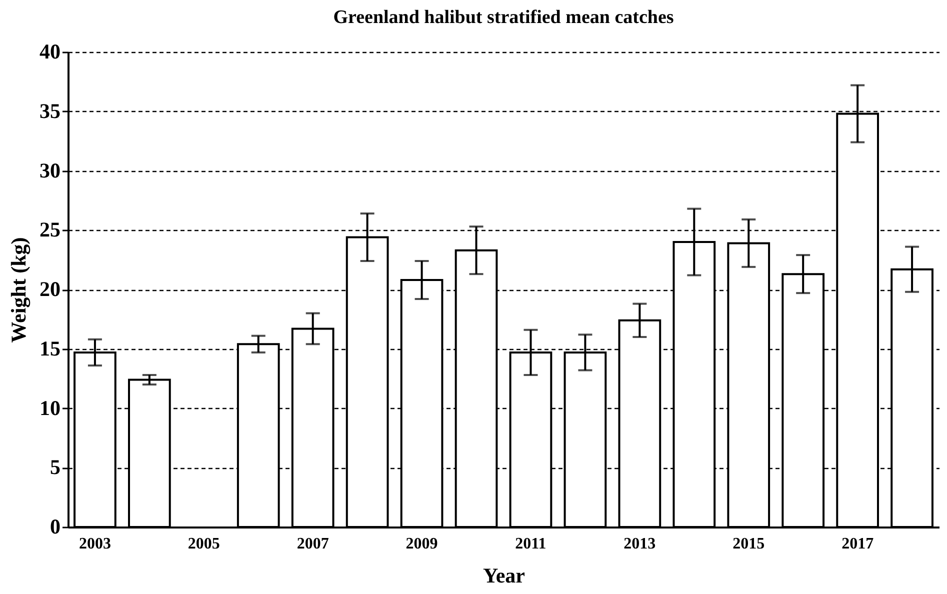  I want to click on x-tick-label: 2007, so click(312, 544).